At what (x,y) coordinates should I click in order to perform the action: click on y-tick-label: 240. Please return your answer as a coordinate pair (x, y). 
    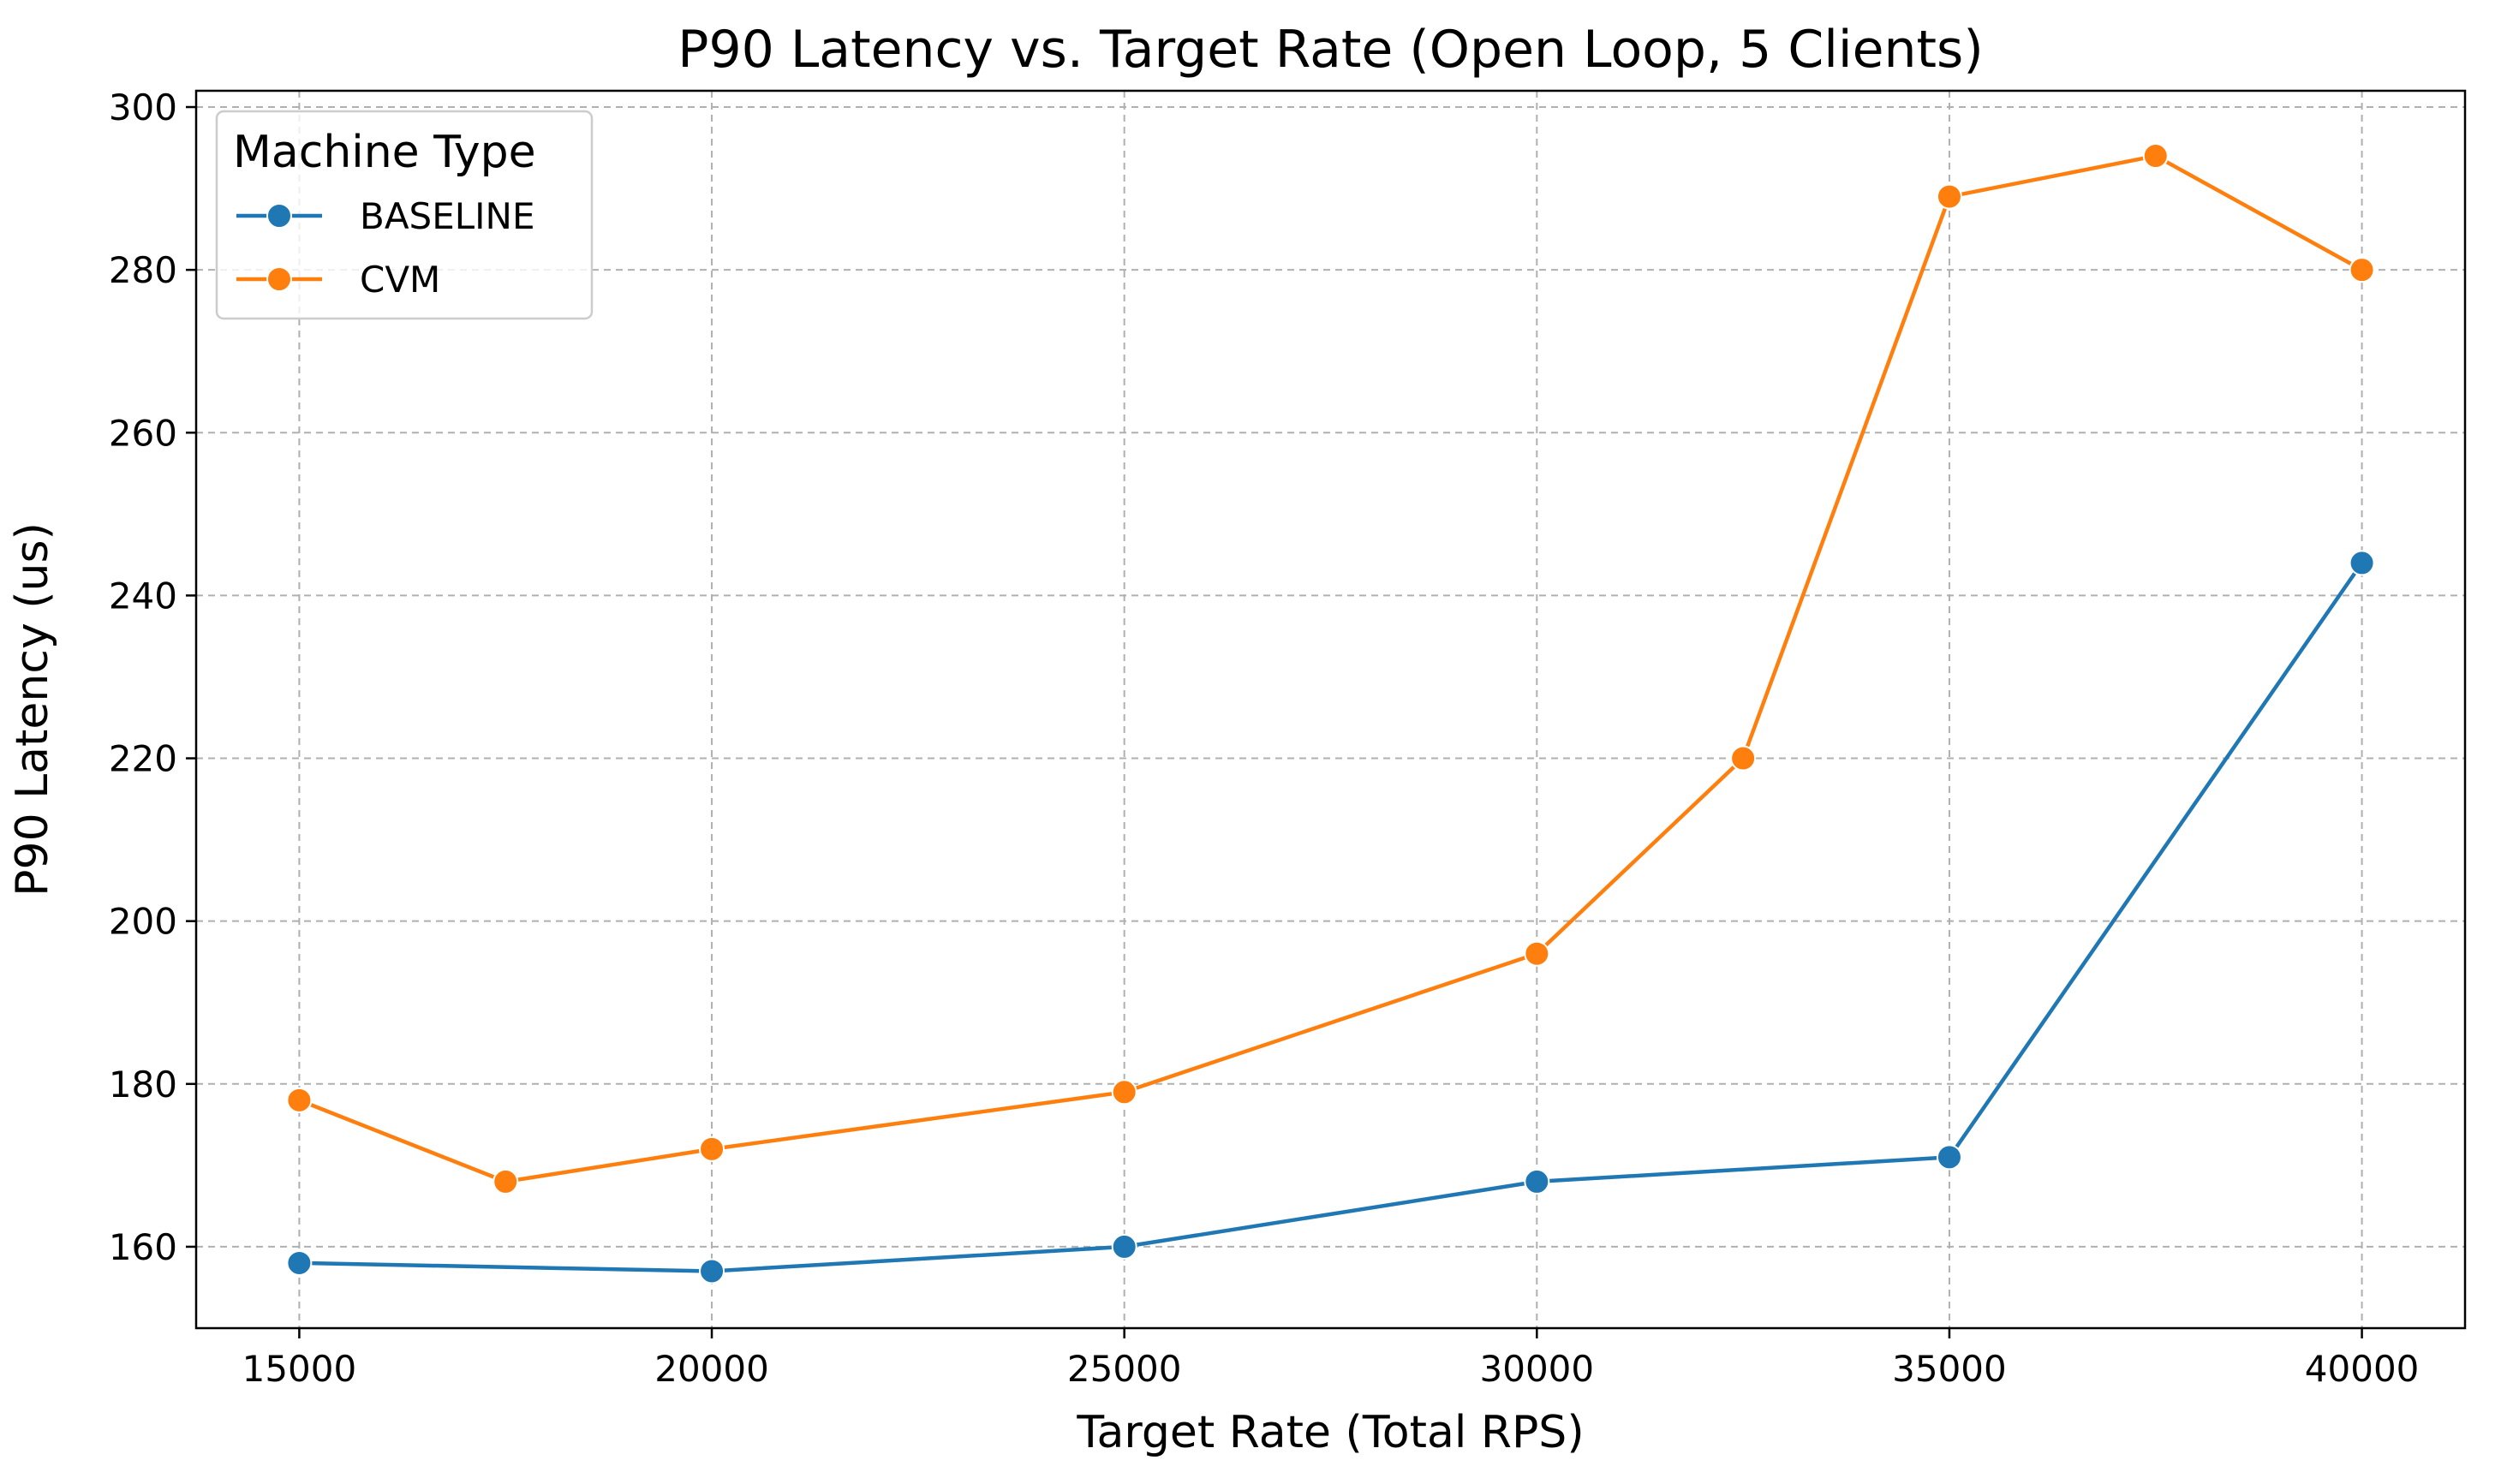
    Looking at the image, I should click on (143, 596).